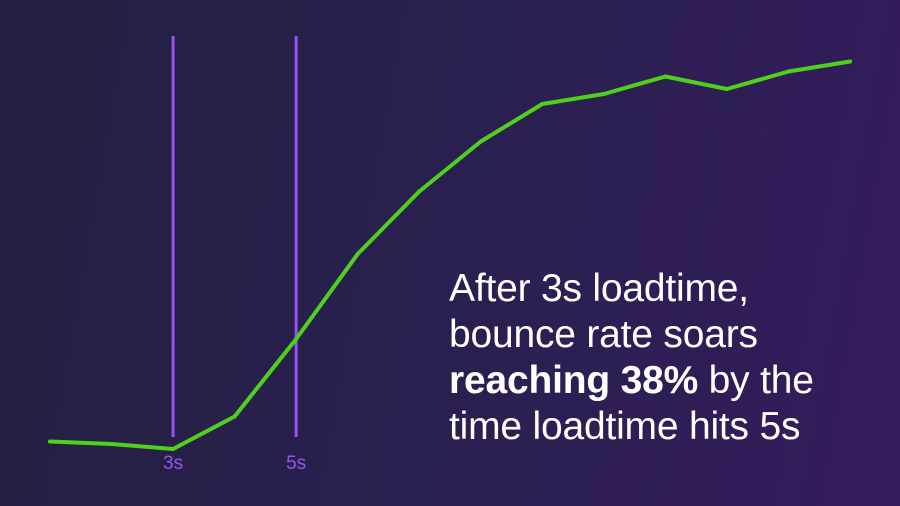 This screenshot has width=900, height=506. Describe the element at coordinates (296, 463) in the screenshot. I see `marker-label-5s: 5s` at that location.